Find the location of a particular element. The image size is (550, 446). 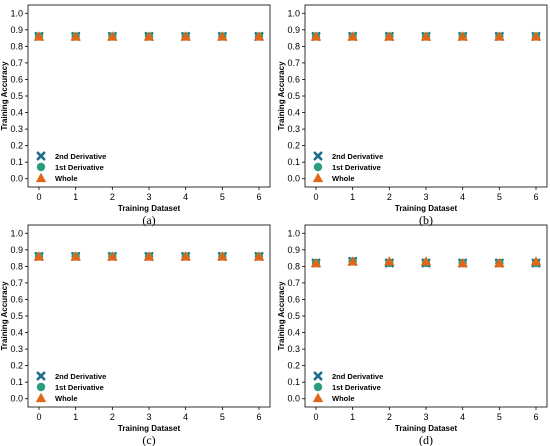

panel-caption: (b) is located at coordinates (426, 220).